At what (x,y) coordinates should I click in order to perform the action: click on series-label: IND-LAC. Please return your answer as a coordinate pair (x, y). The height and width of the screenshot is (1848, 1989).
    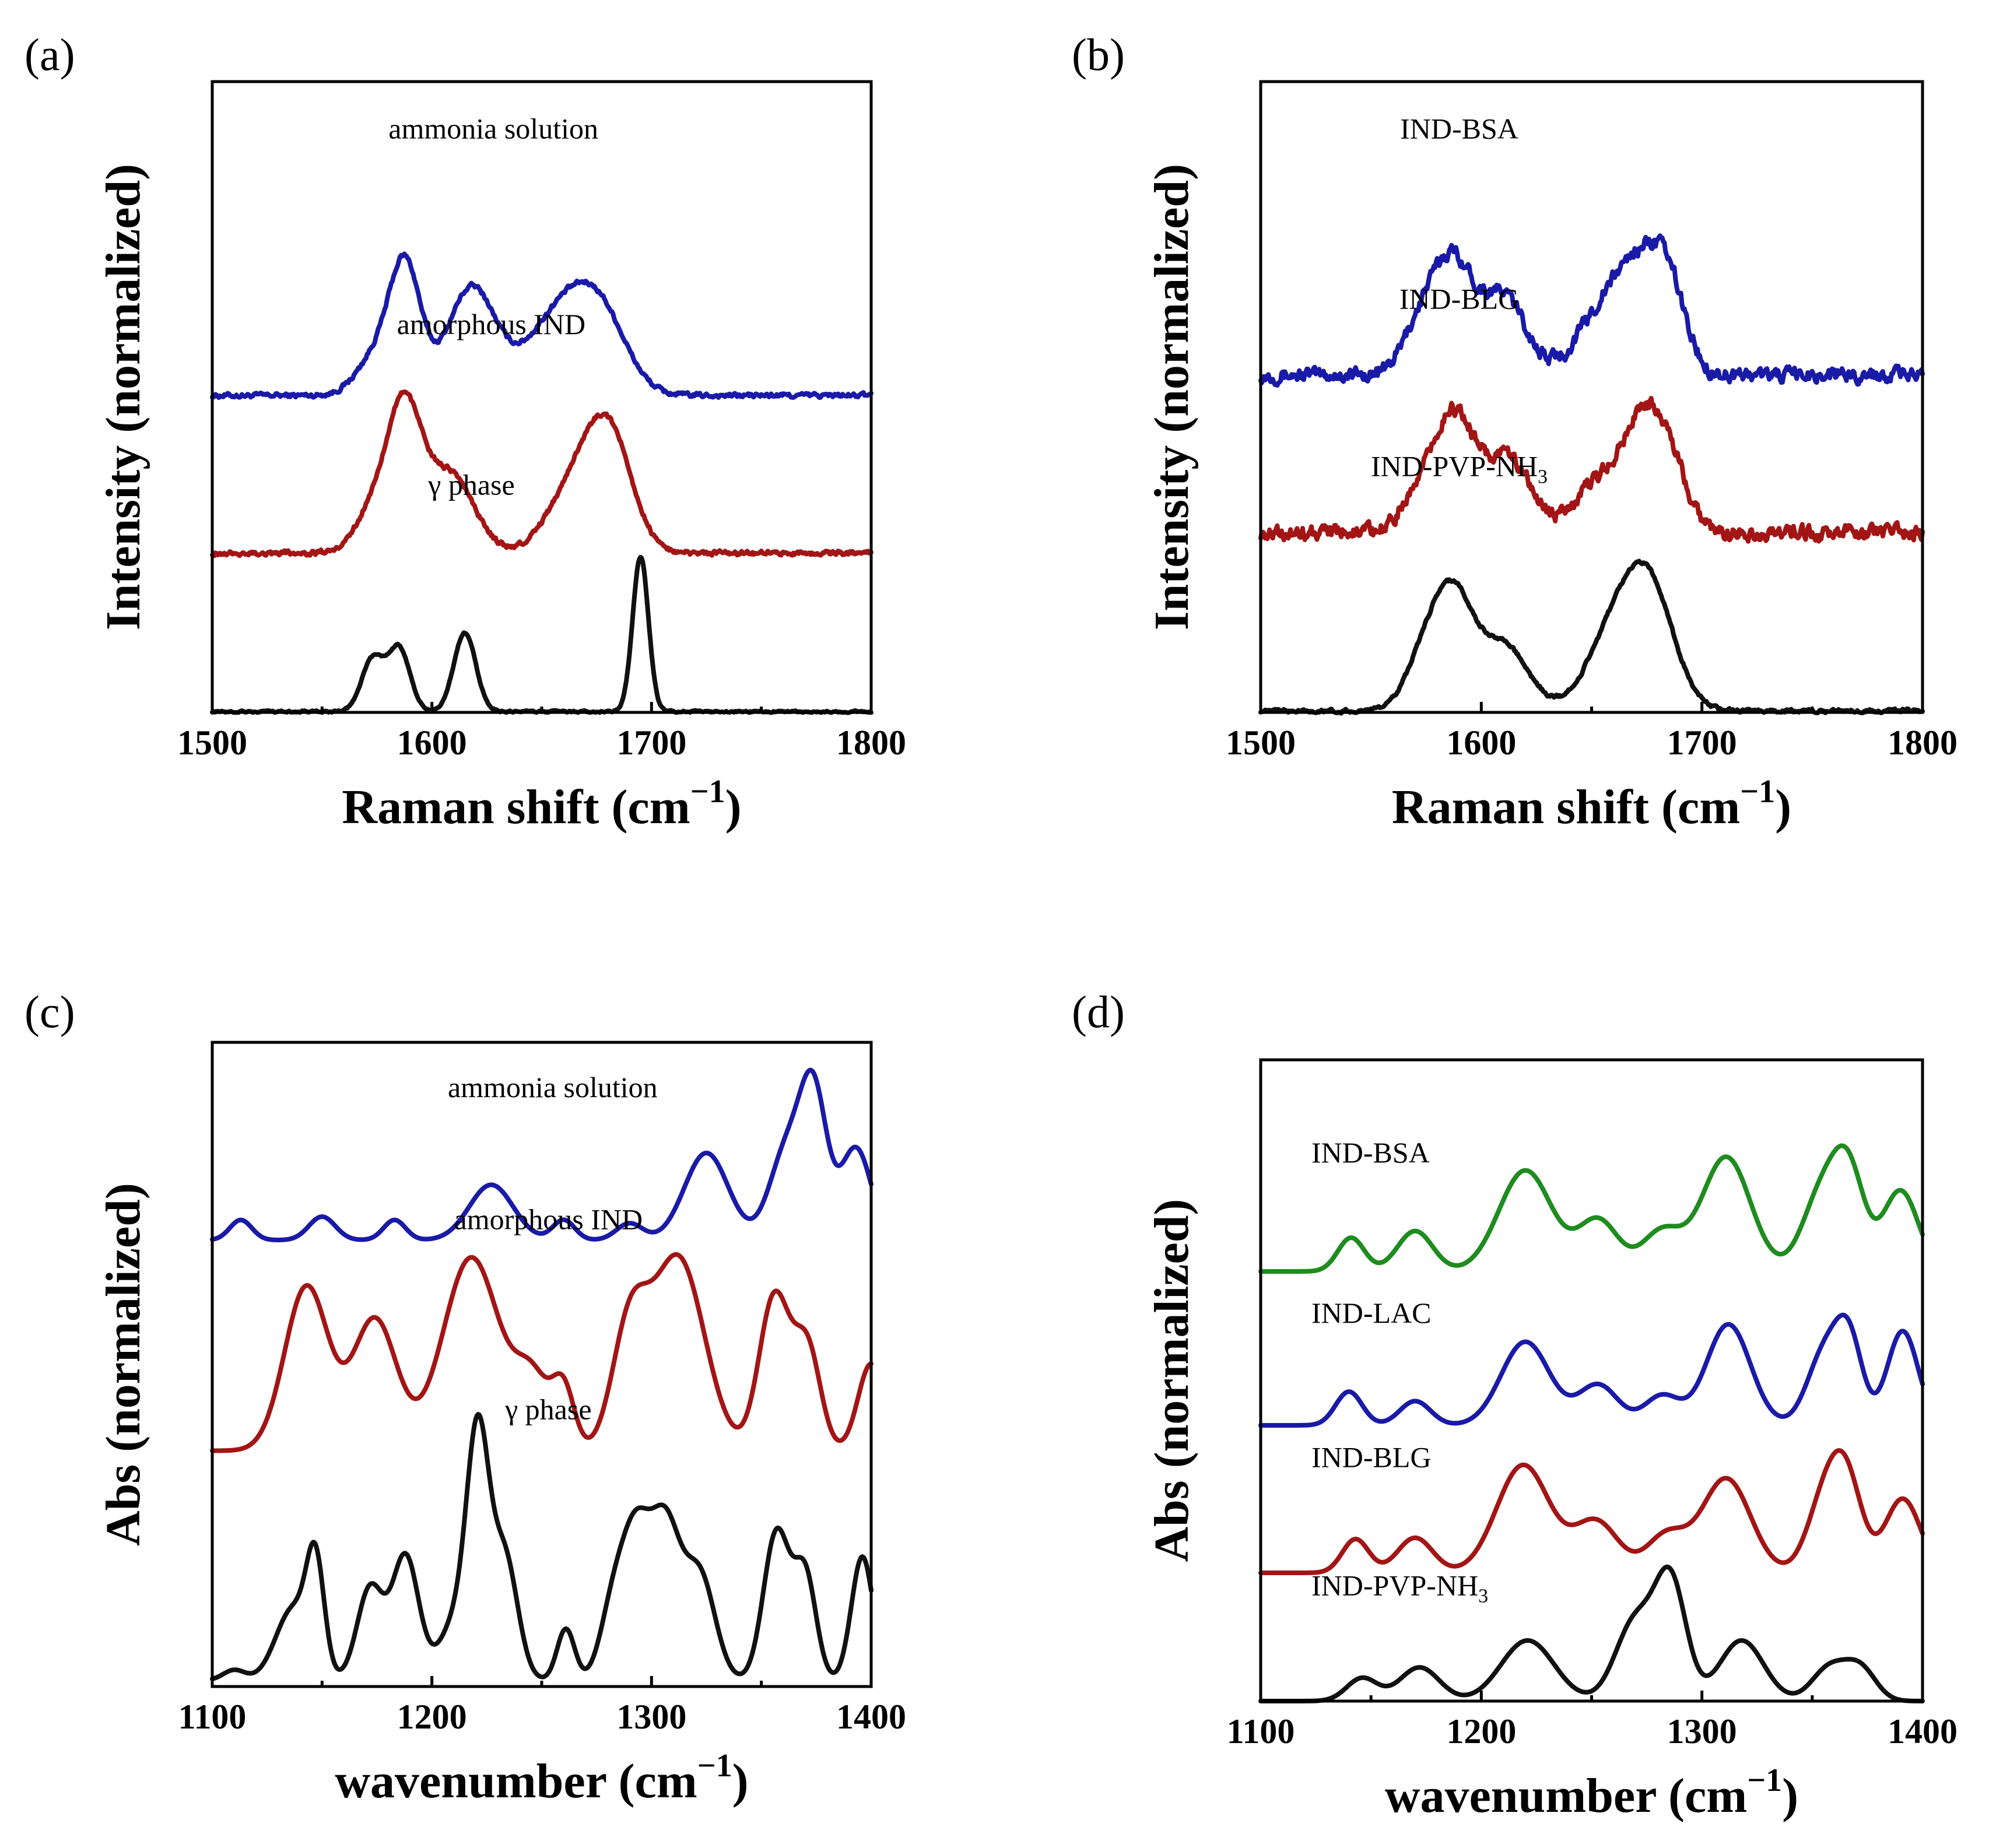
    Looking at the image, I should click on (1371, 1313).